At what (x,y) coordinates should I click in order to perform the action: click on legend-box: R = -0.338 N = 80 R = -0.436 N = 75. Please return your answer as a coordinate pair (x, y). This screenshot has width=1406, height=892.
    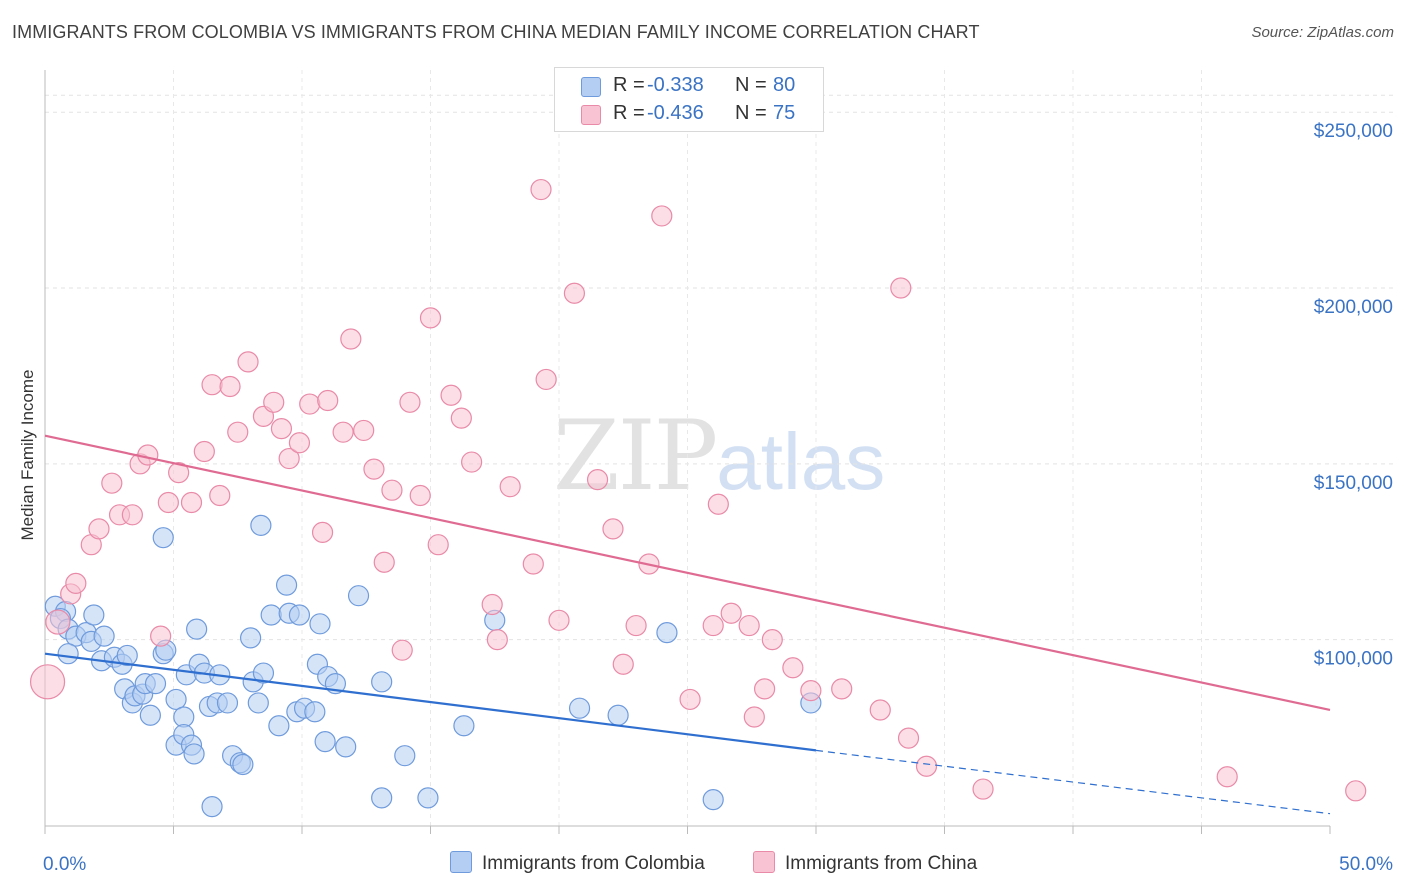
    Looking at the image, I should click on (689, 99).